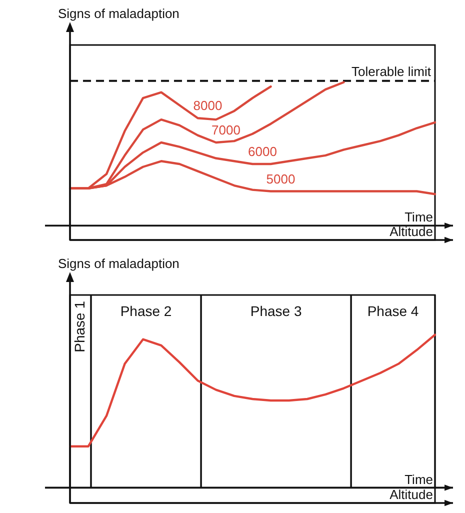 The height and width of the screenshot is (513, 465). Describe the element at coordinates (276, 310) in the screenshot. I see `text: Phase 3` at that location.